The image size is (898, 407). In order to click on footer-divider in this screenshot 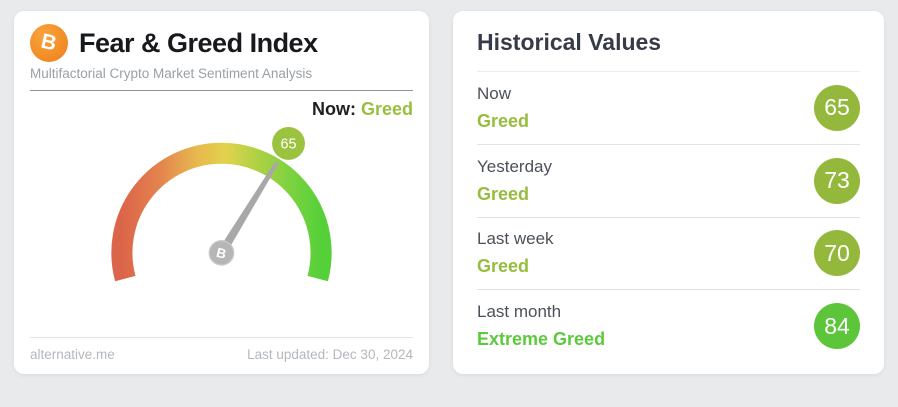, I will do `click(221, 337)`.